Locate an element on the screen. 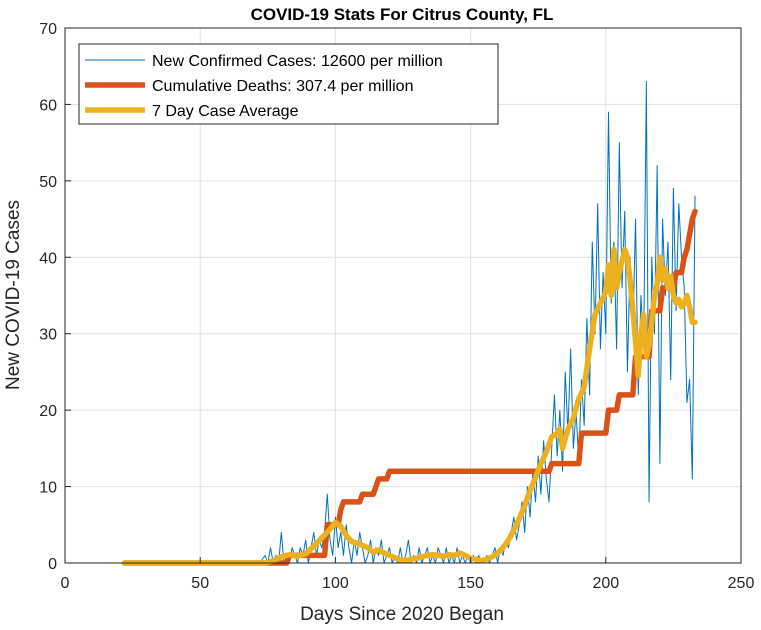 This screenshot has width=761, height=630. y-tick-label-3: 30 is located at coordinates (48, 335).